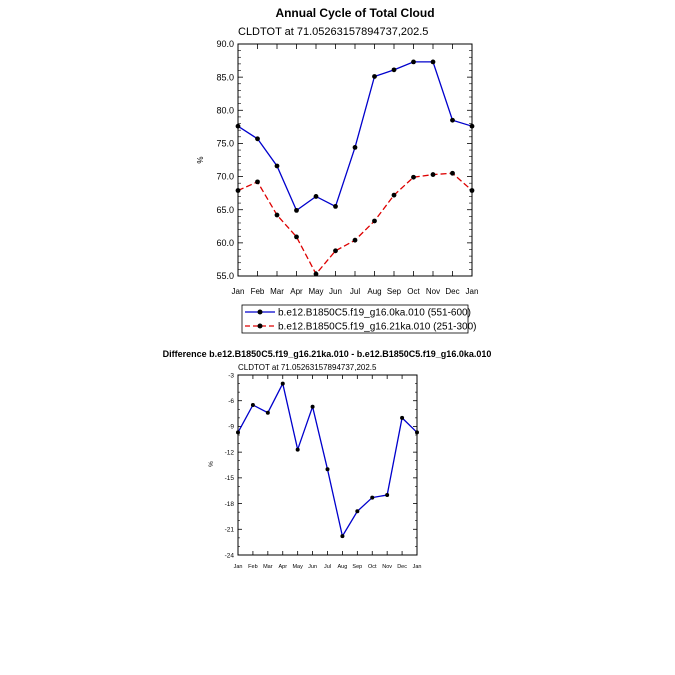  Describe the element at coordinates (377, 327) in the screenshot. I see `legend-label-21ka: b.e12.B1850C5.f19_g16.21ka.010 (251-300)` at that location.